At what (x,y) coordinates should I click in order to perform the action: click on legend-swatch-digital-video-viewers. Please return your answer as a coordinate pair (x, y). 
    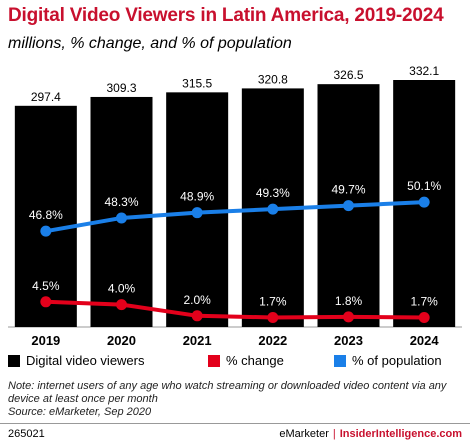
    Looking at the image, I should click on (14, 360).